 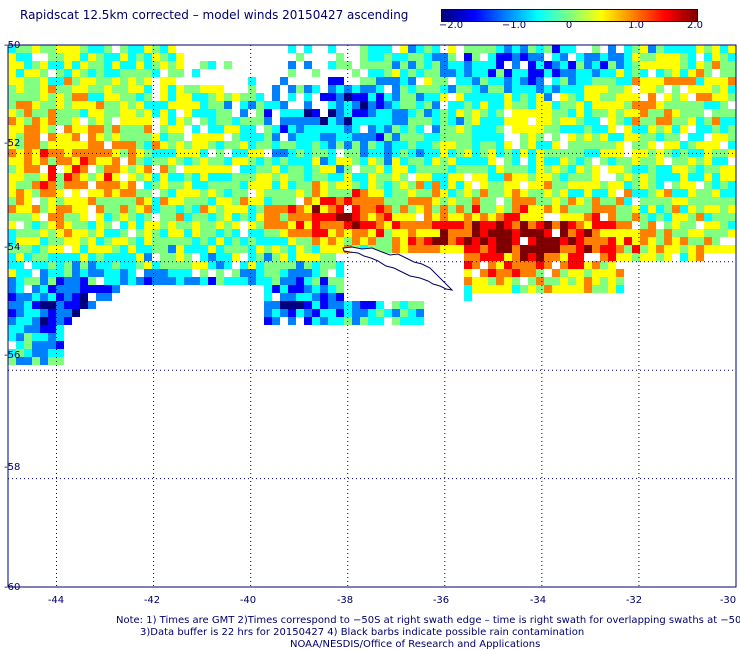 I want to click on color-scale-bar, so click(x=569, y=15).